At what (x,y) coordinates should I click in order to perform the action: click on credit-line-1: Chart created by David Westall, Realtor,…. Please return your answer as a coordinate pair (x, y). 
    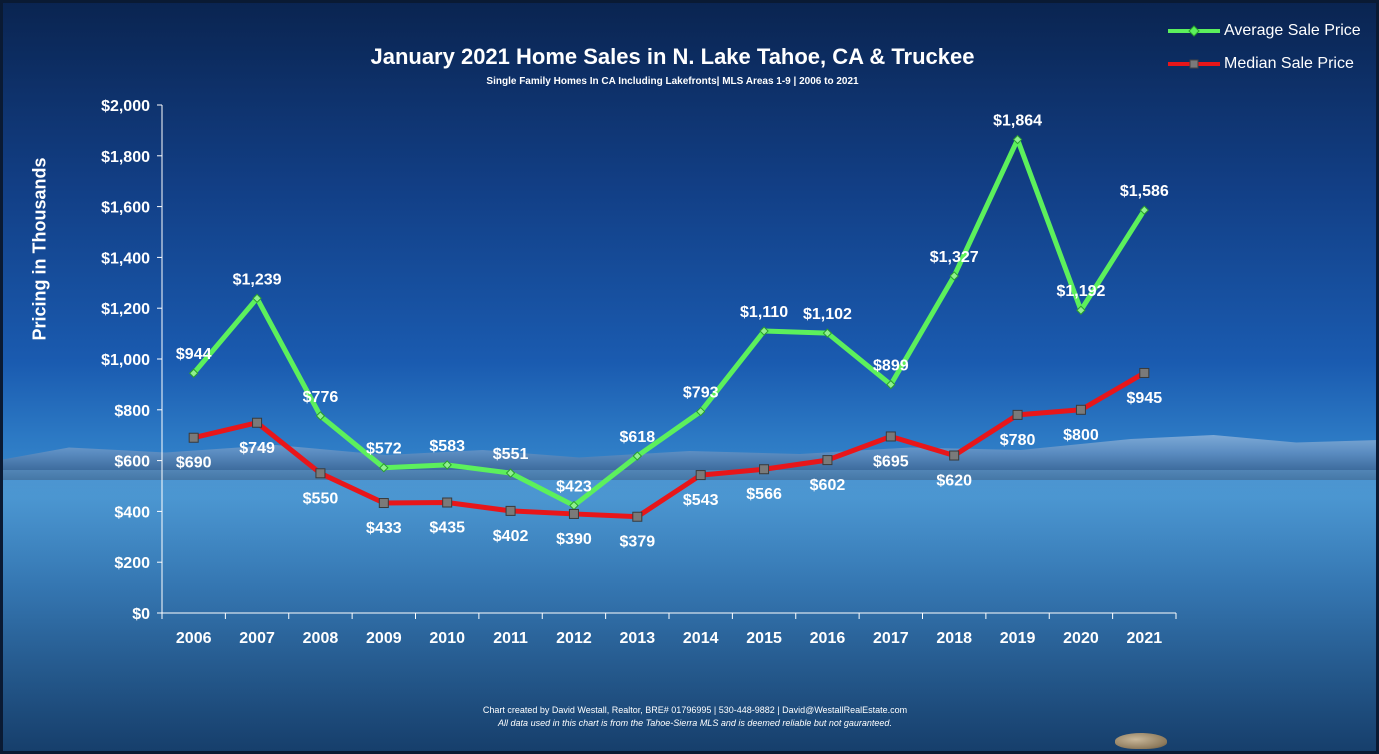
    Looking at the image, I should click on (695, 710).